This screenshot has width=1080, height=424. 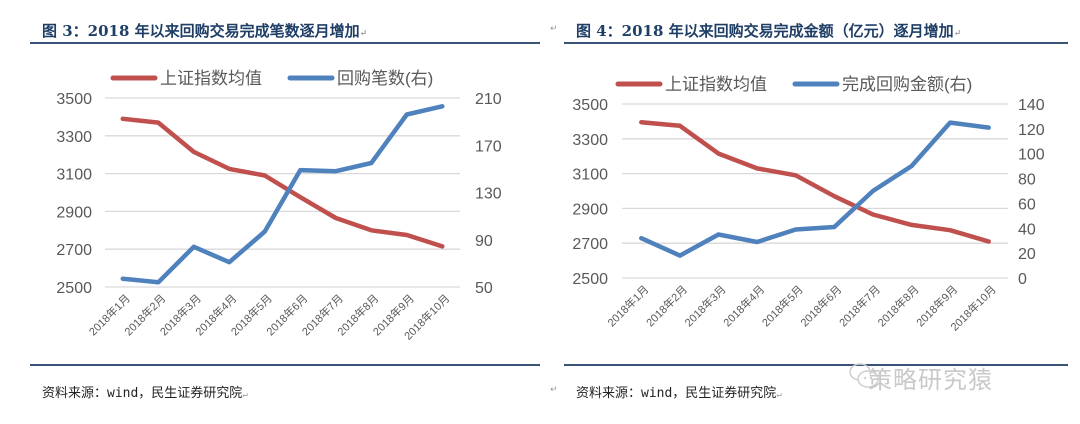 What do you see at coordinates (484, 288) in the screenshot?
I see `y-right-tick-label: 50` at bounding box center [484, 288].